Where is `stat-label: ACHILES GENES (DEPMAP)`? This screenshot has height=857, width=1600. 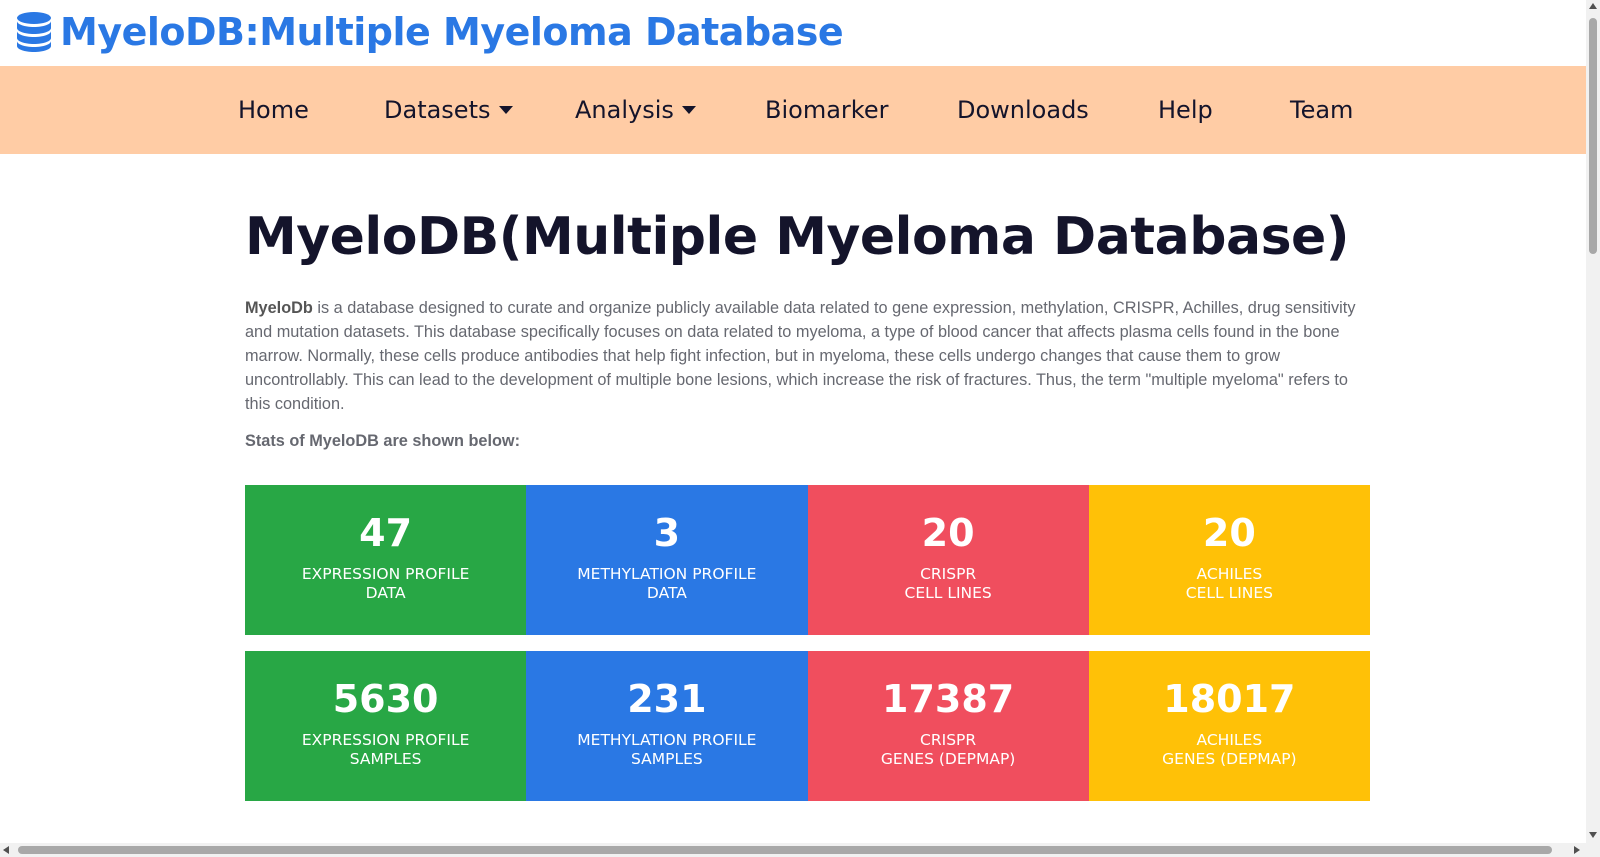
stat-label: ACHILES GENES (DEPMAP) is located at coordinates (1229, 749).